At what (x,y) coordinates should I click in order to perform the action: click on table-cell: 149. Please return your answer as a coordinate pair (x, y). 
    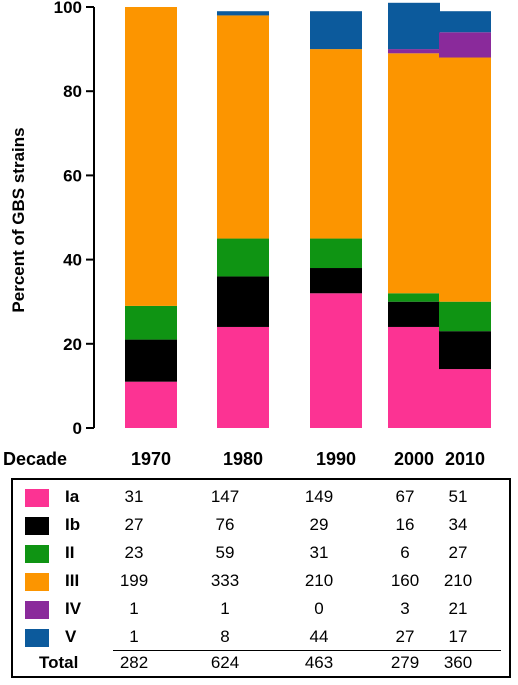
    Looking at the image, I should click on (319, 496).